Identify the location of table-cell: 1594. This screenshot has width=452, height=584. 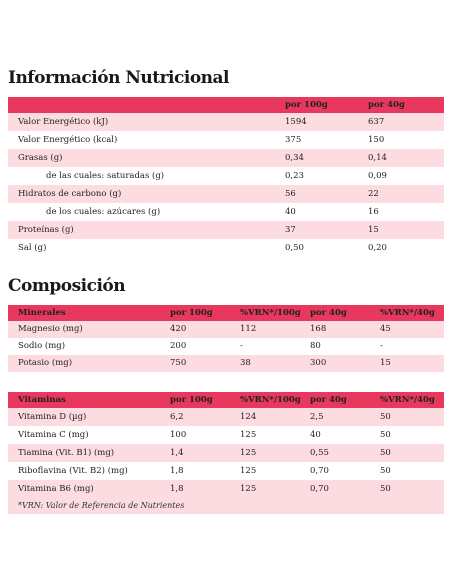
(296, 122).